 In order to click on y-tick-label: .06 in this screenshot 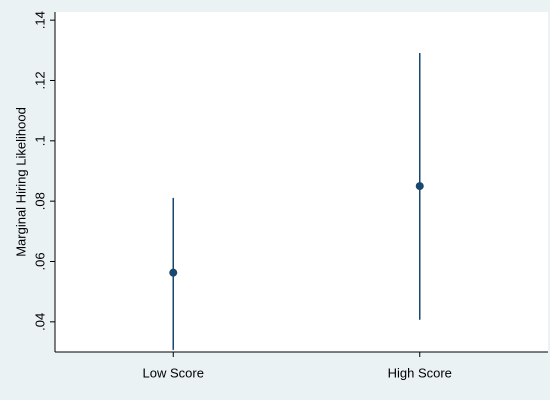, I will do `click(39, 261)`.